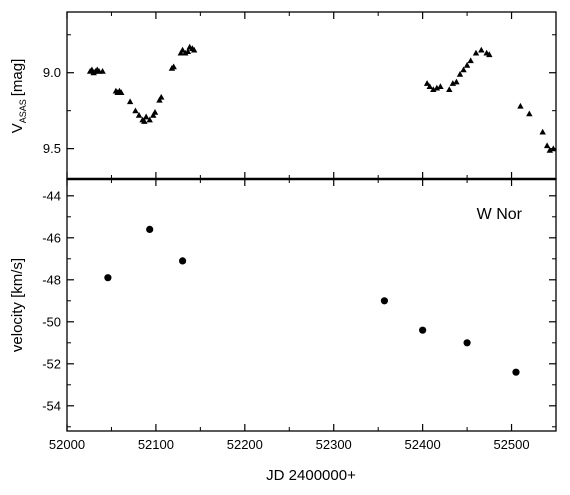 Image resolution: width=570 pixels, height=495 pixels. What do you see at coordinates (511, 444) in the screenshot?
I see `x-tick-label: 52500` at bounding box center [511, 444].